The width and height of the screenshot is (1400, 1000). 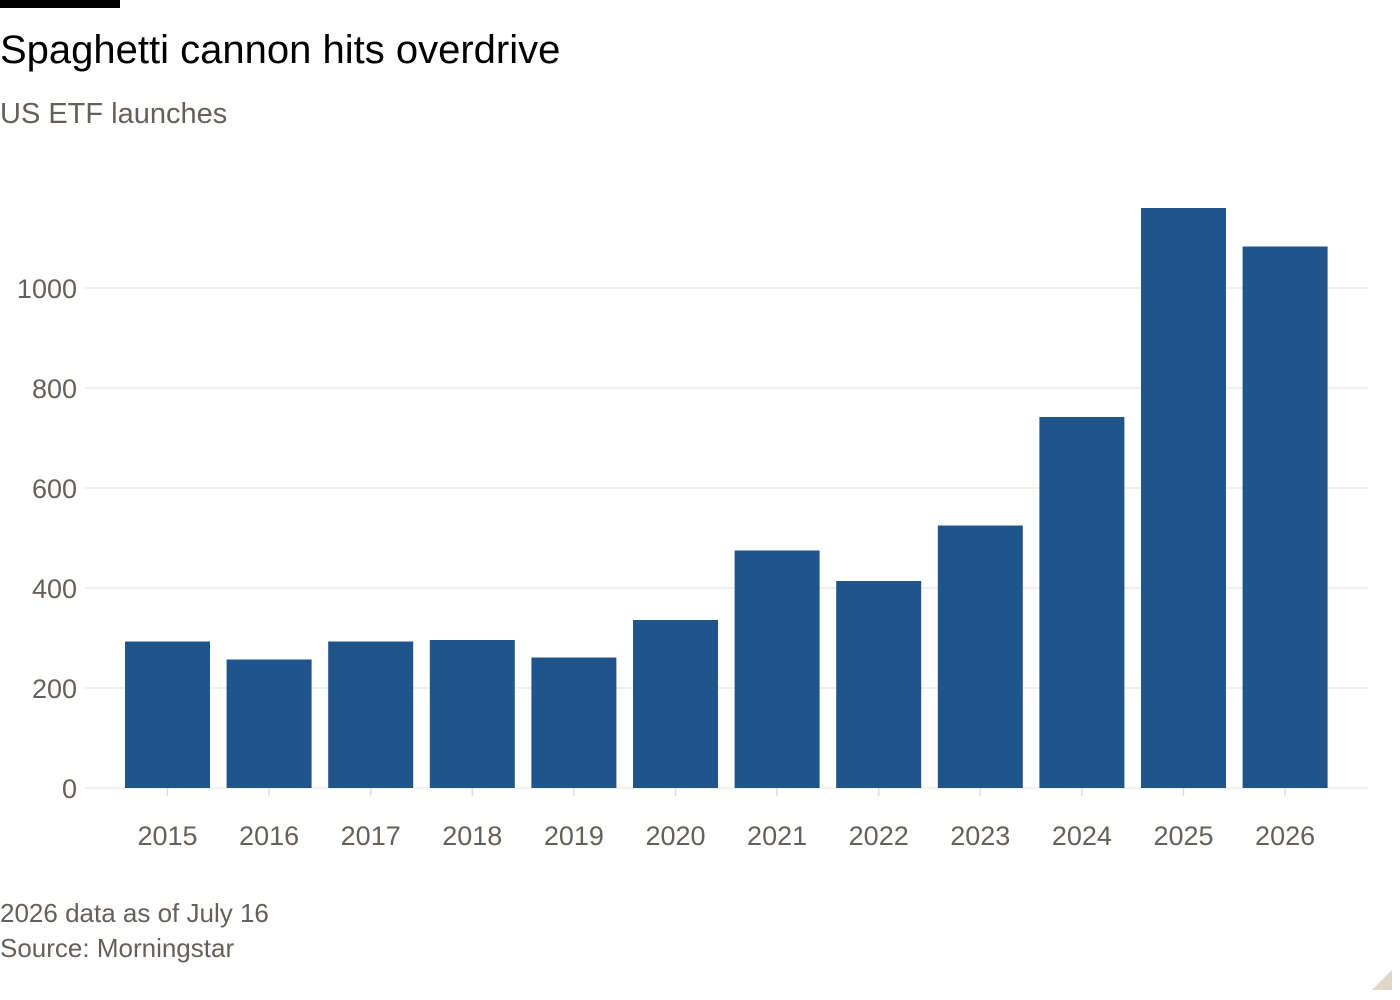 I want to click on y-tick-label: 800, so click(x=54, y=389).